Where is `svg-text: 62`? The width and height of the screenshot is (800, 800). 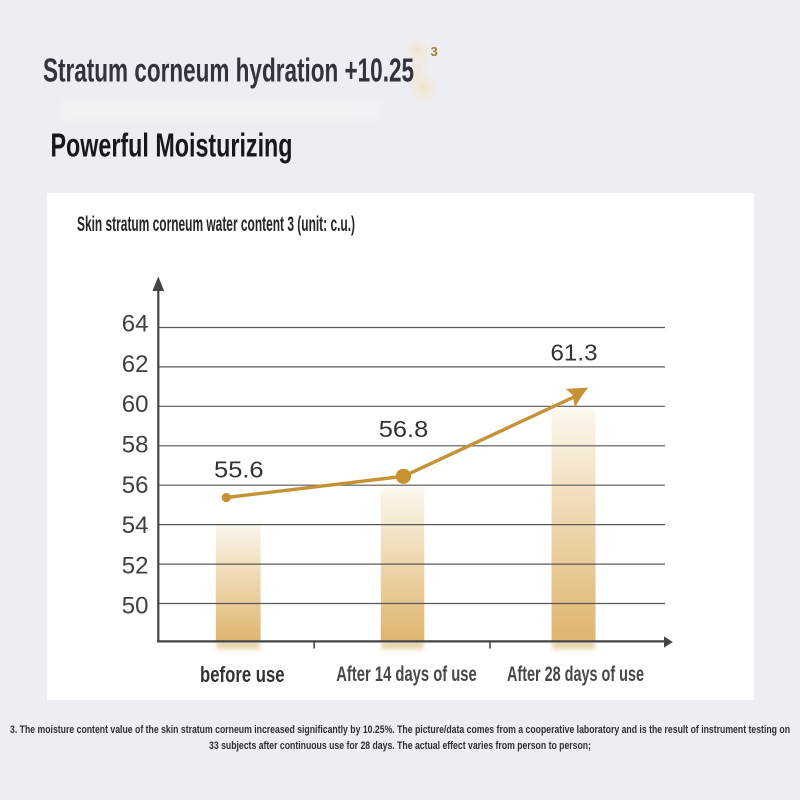
svg-text: 62 is located at coordinates (135, 364).